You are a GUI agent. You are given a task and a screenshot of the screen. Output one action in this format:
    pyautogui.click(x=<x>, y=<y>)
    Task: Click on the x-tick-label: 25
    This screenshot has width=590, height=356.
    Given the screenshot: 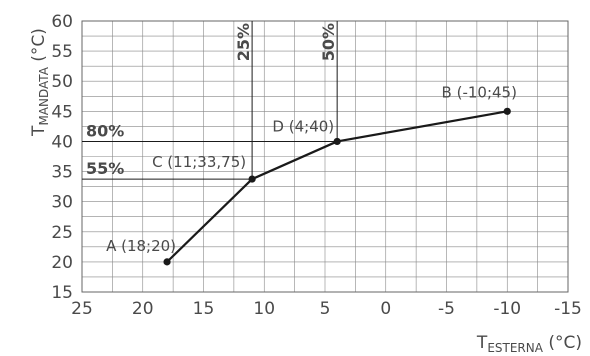 What is the action you would take?
    pyautogui.click(x=82, y=309)
    